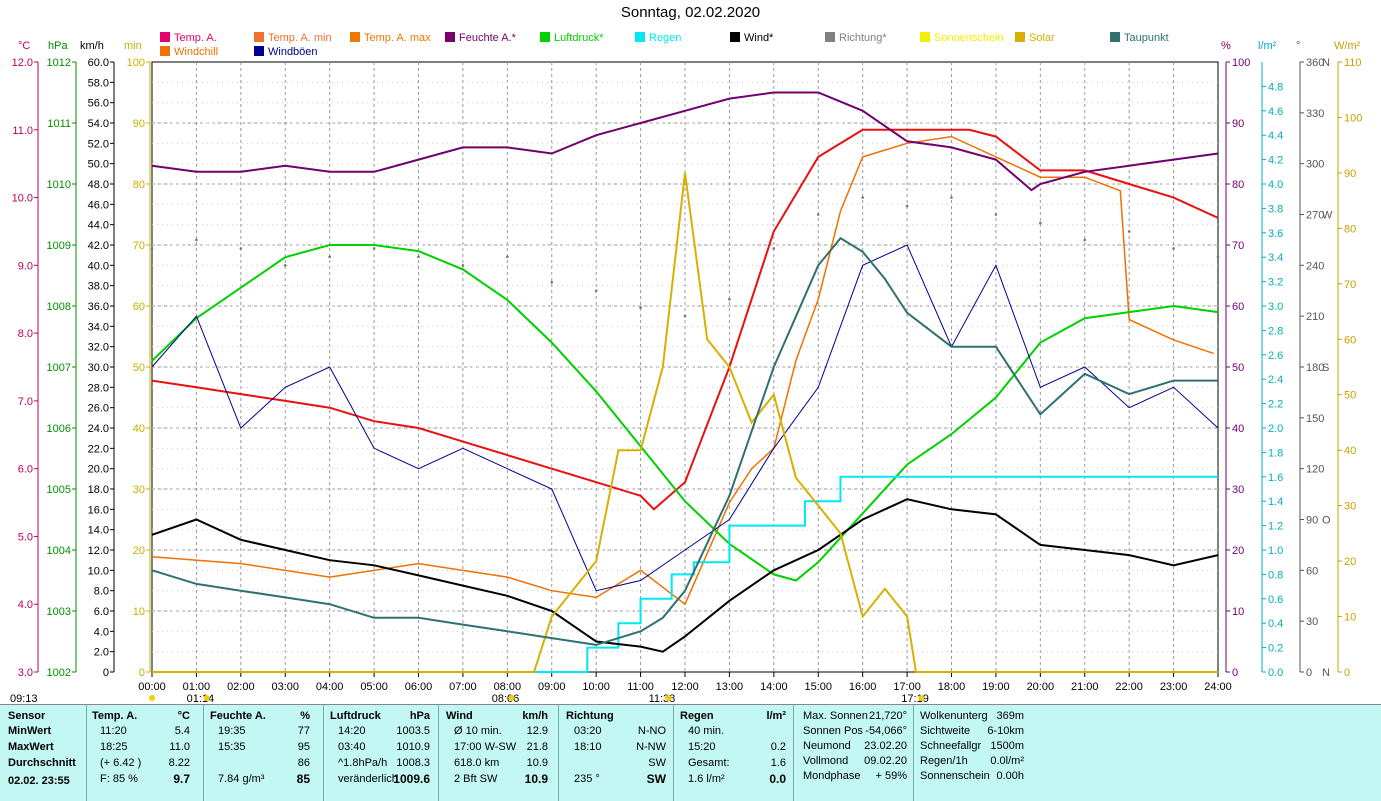  Describe the element at coordinates (1042, 38) in the screenshot. I see `legend-label: Solar` at that location.